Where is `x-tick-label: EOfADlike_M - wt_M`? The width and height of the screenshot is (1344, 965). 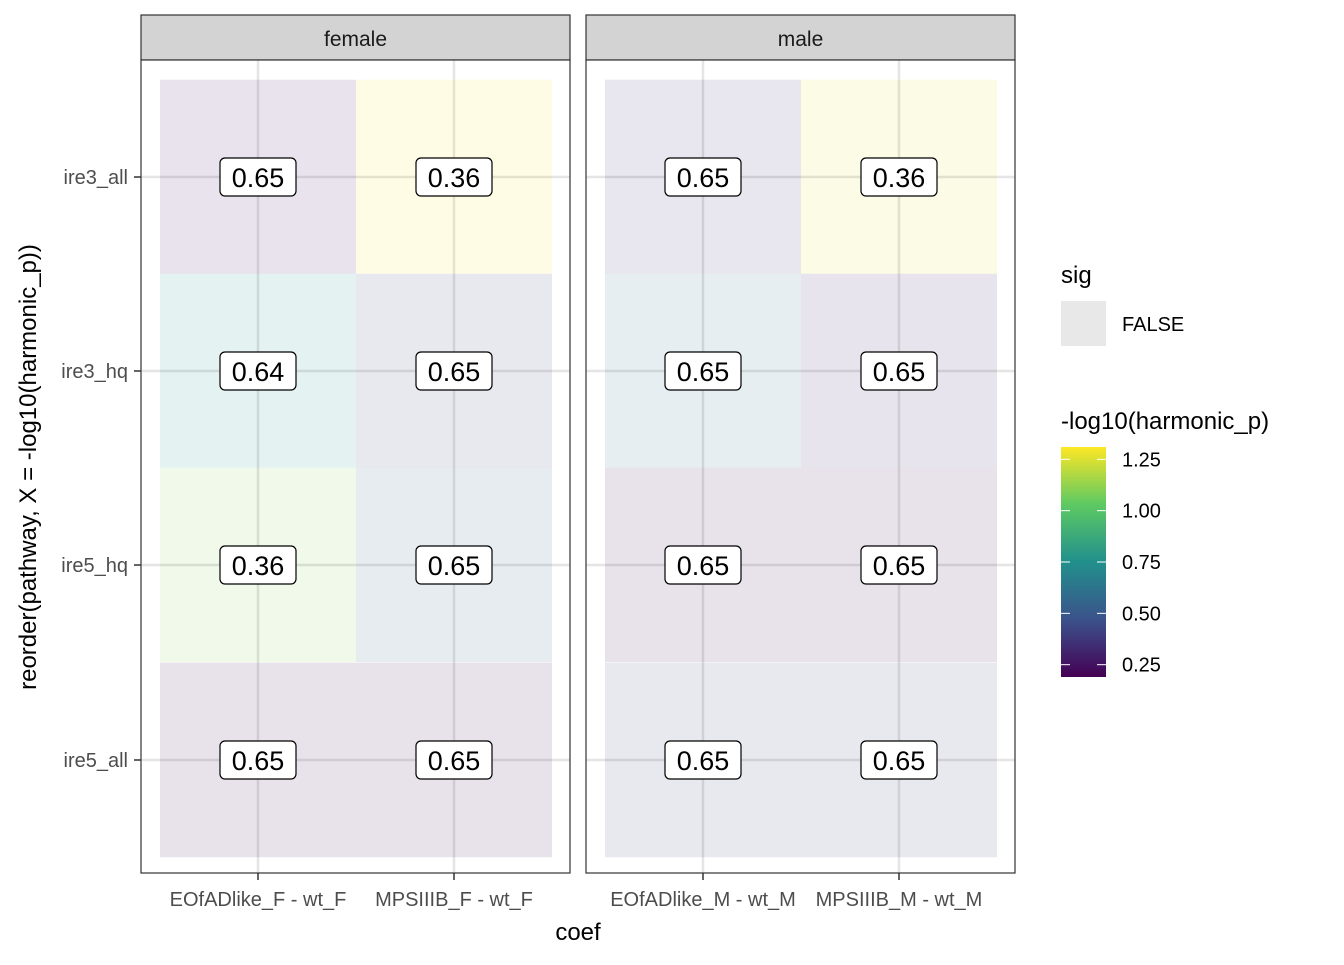 x-tick-label: EOfADlike_M - wt_M is located at coordinates (703, 900).